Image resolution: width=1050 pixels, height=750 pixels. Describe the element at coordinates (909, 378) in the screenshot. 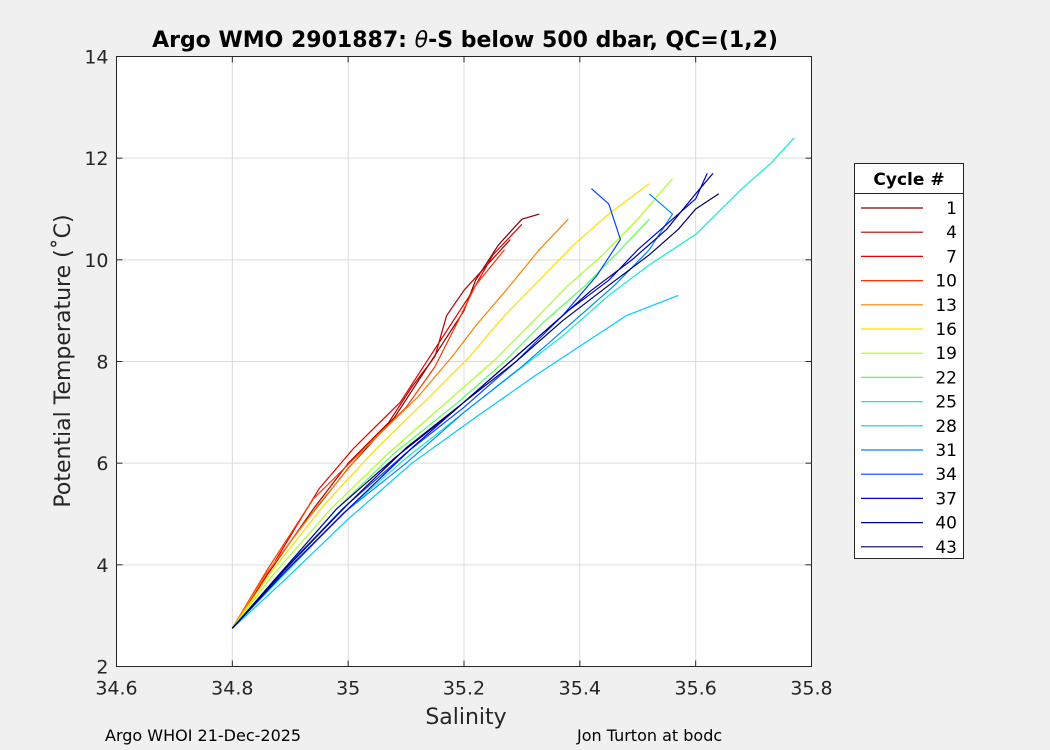

I see `legend-items: 1 4 7 10 13 16 19 22 25 28 31 34 37 40 43` at that location.